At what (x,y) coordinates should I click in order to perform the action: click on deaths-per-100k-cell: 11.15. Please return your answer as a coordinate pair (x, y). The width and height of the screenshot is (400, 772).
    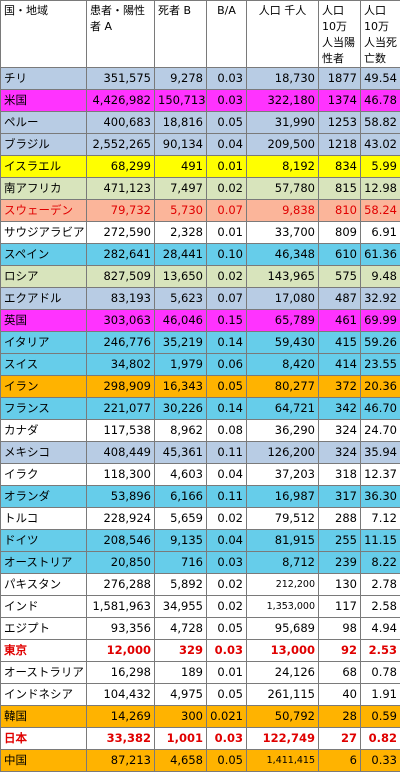
    Looking at the image, I should click on (380, 541).